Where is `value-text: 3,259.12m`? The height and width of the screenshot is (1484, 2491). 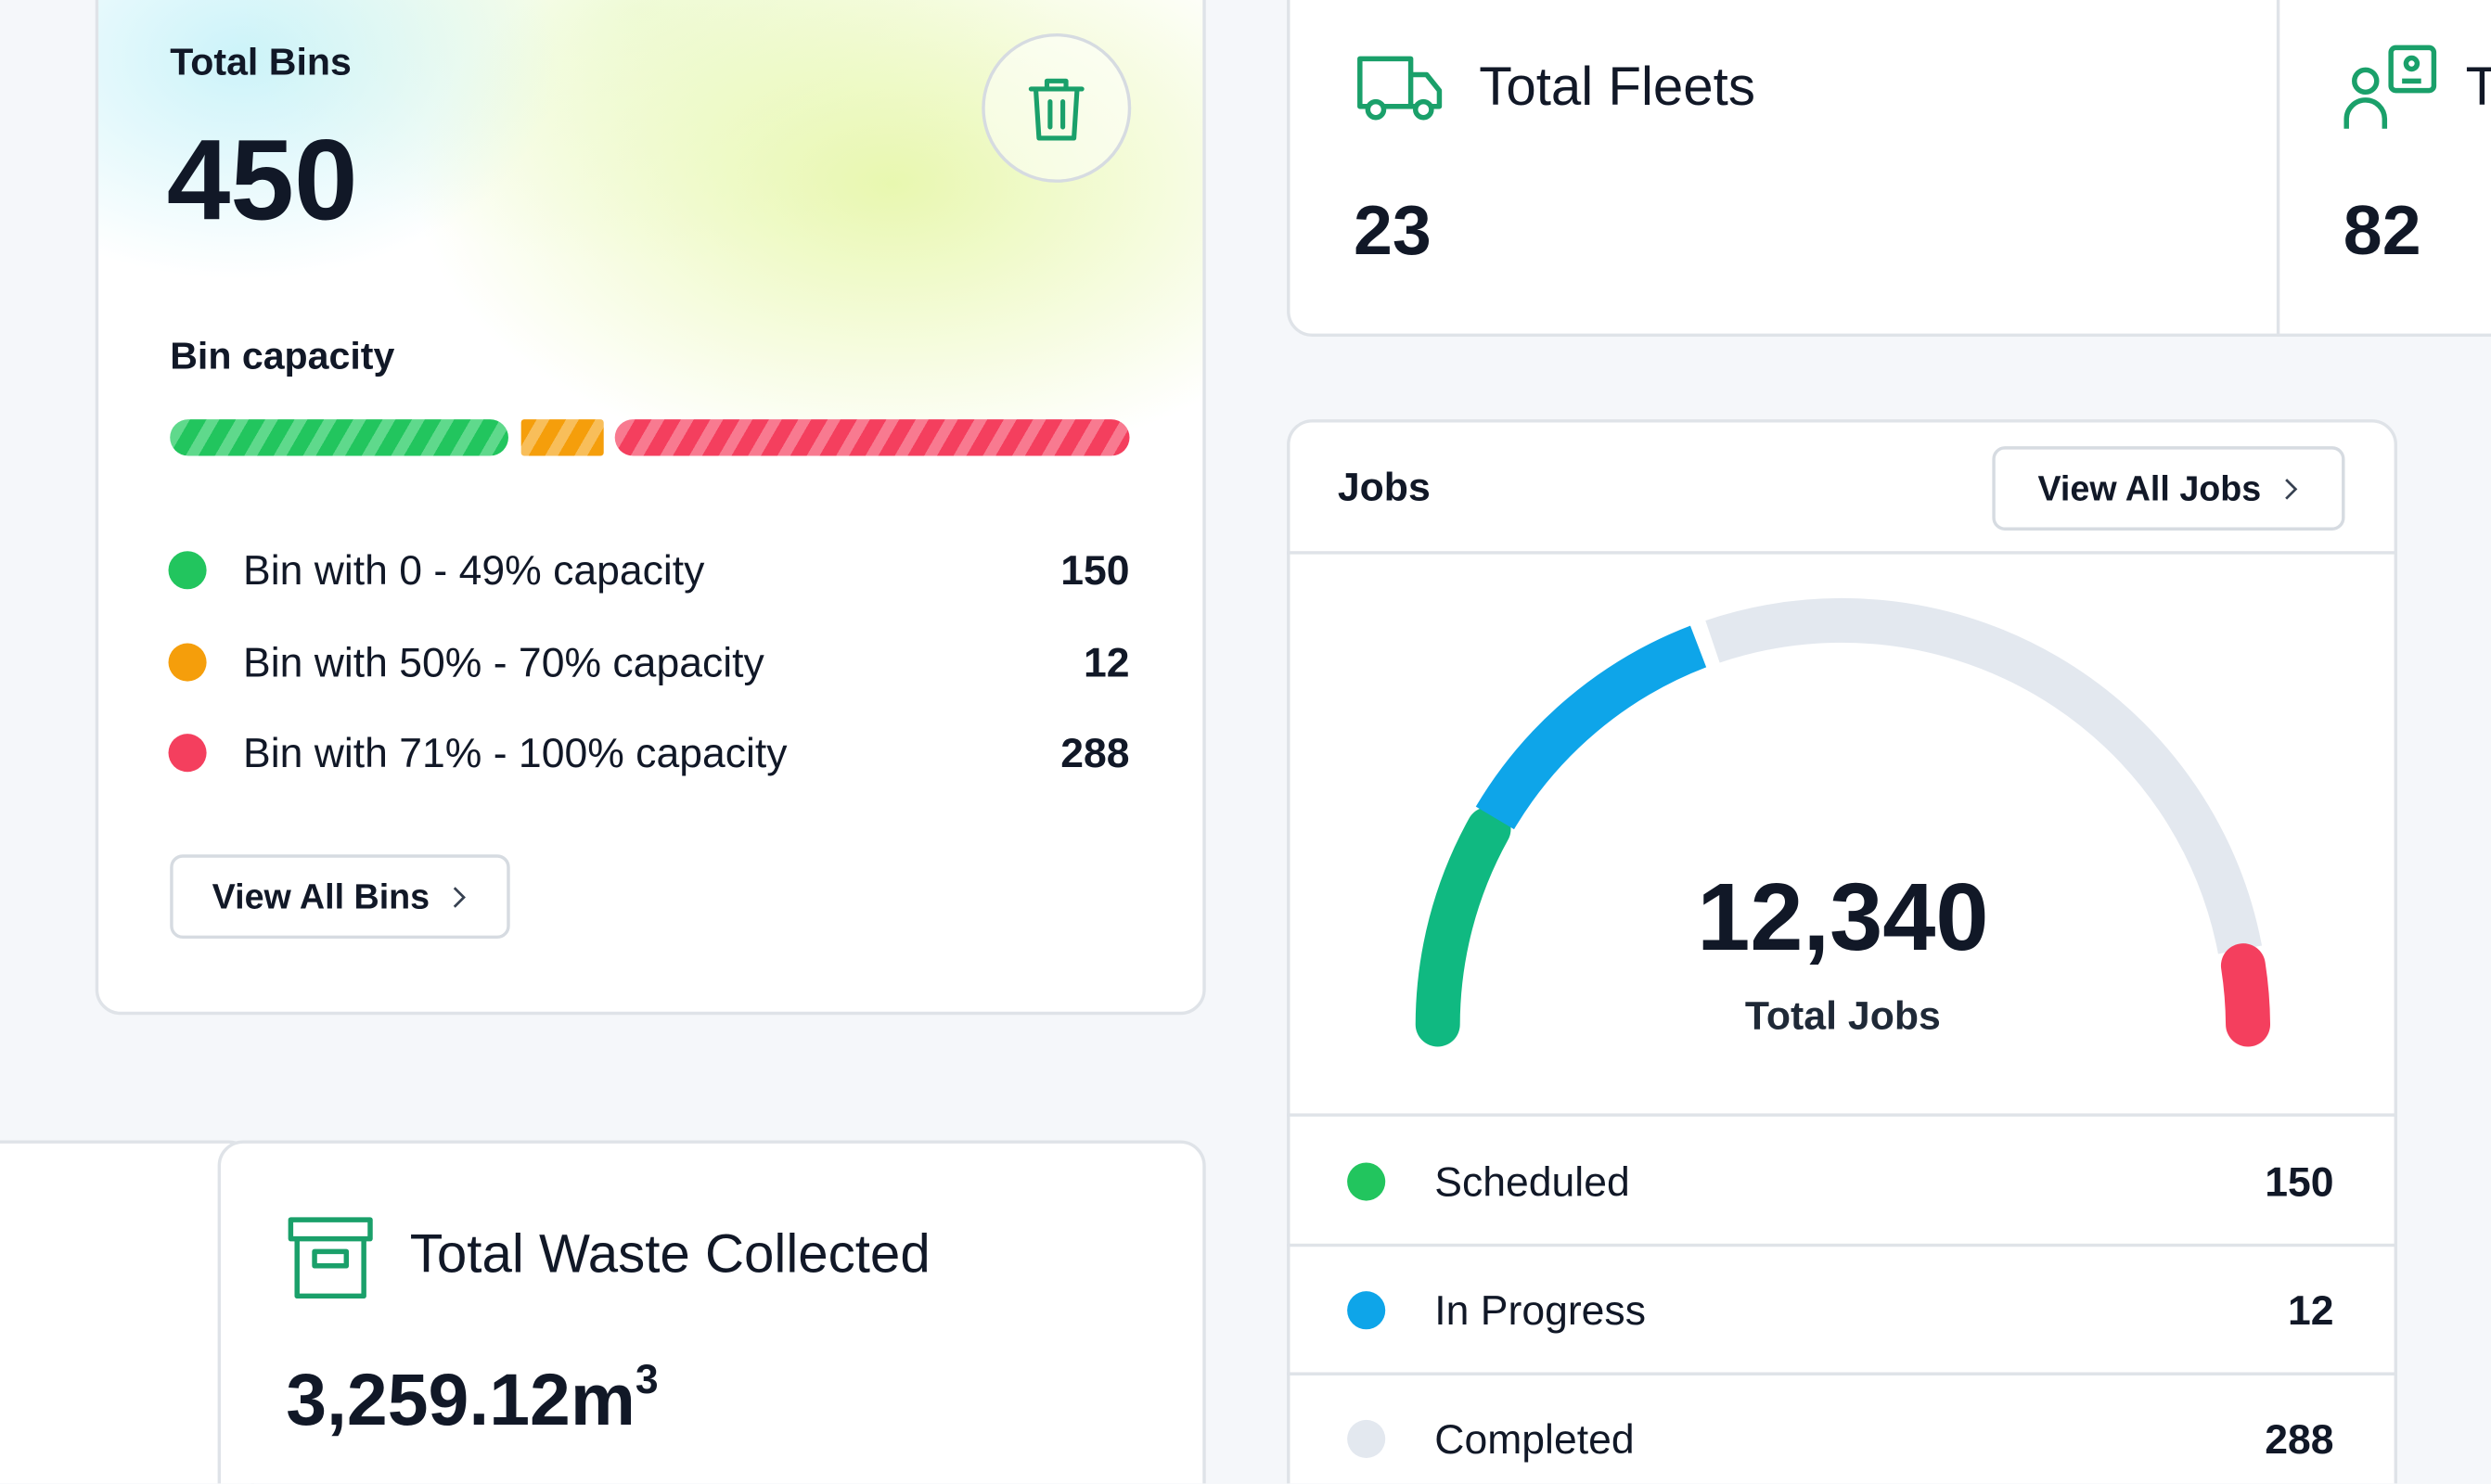
value-text: 3,259.12m is located at coordinates (461, 1399).